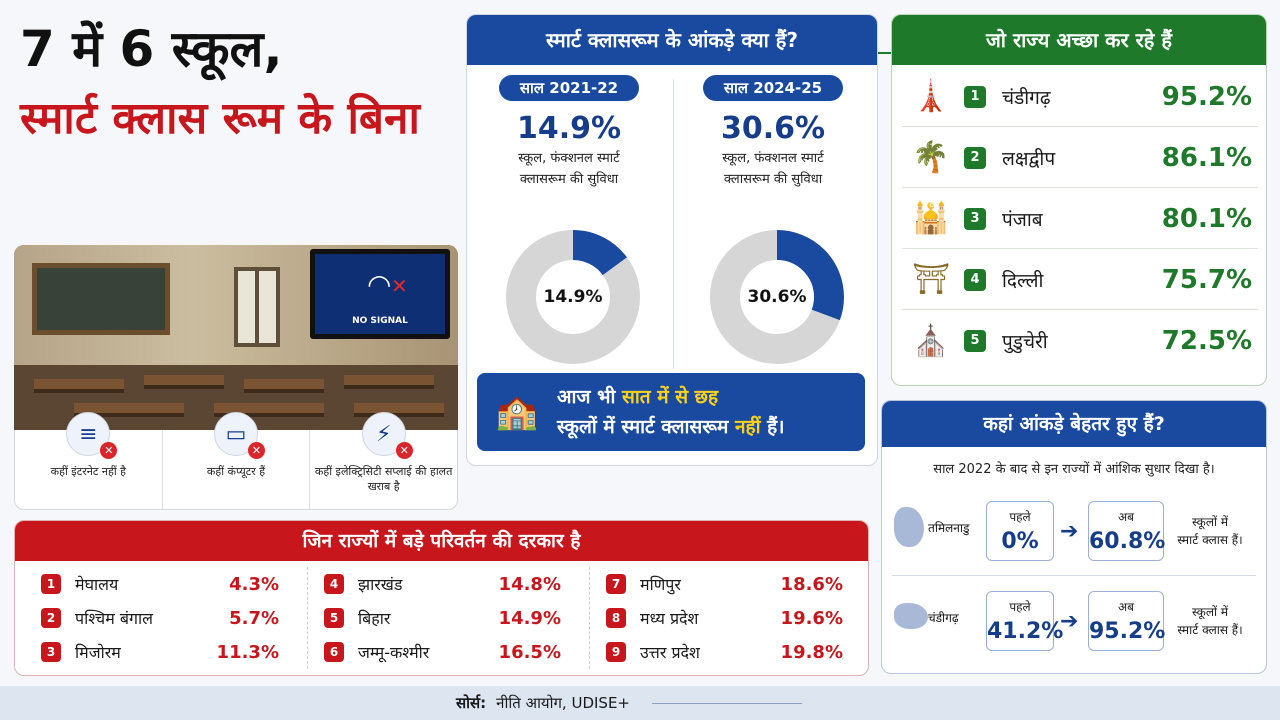  I want to click on headline-line-2: स्मार्ट क्लास रूम के बिना, so click(220, 118).